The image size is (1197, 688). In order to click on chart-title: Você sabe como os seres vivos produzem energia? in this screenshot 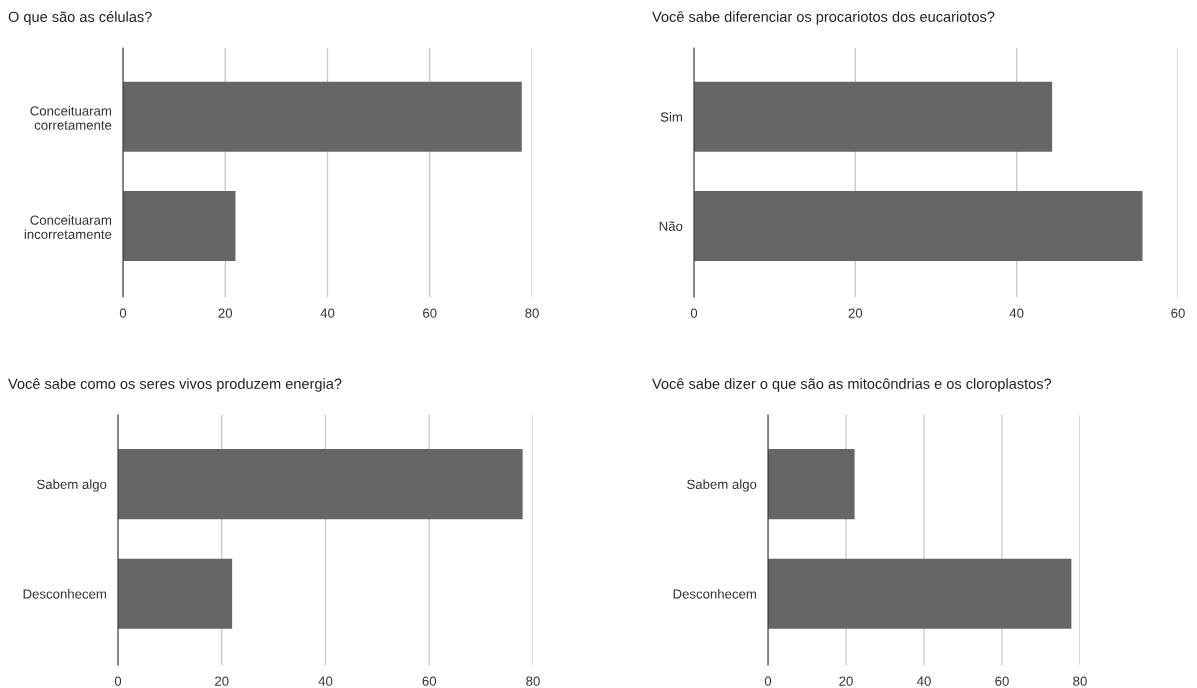, I will do `click(175, 385)`.